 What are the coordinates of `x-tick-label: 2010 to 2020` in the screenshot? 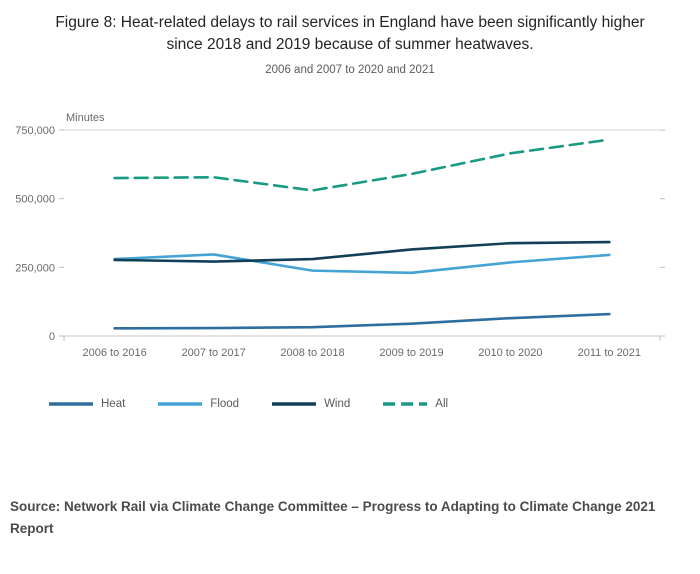 It's located at (510, 353).